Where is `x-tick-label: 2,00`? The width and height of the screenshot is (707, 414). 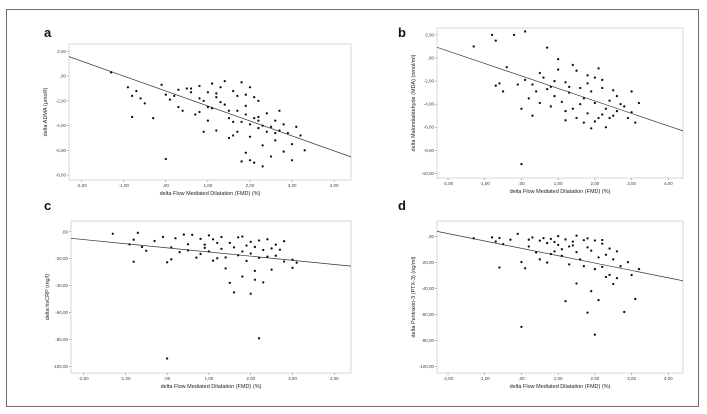 x-tick-label: 2,00 is located at coordinates (594, 183).